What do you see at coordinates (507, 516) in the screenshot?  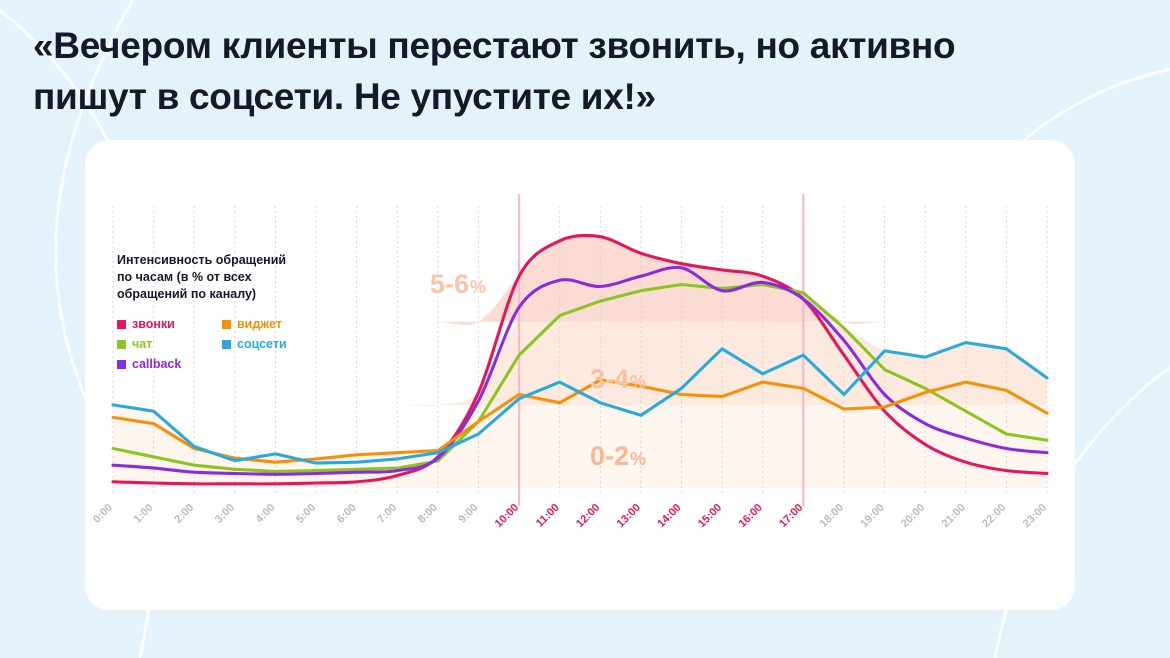 I see `x-tick-10:00: 10:00` at bounding box center [507, 516].